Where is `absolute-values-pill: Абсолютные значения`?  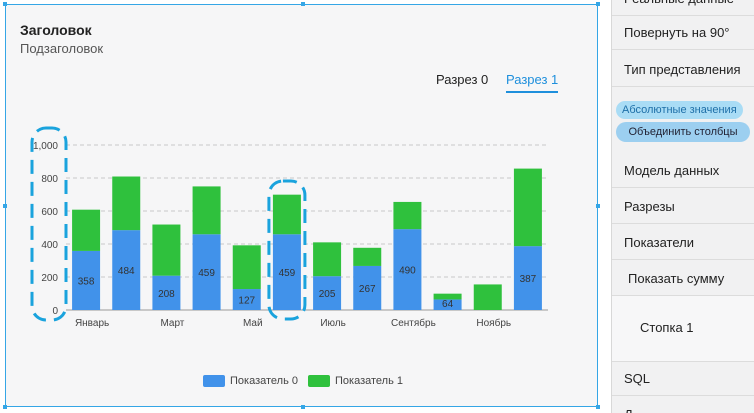 absolute-values-pill: Абсолютные значения is located at coordinates (679, 110).